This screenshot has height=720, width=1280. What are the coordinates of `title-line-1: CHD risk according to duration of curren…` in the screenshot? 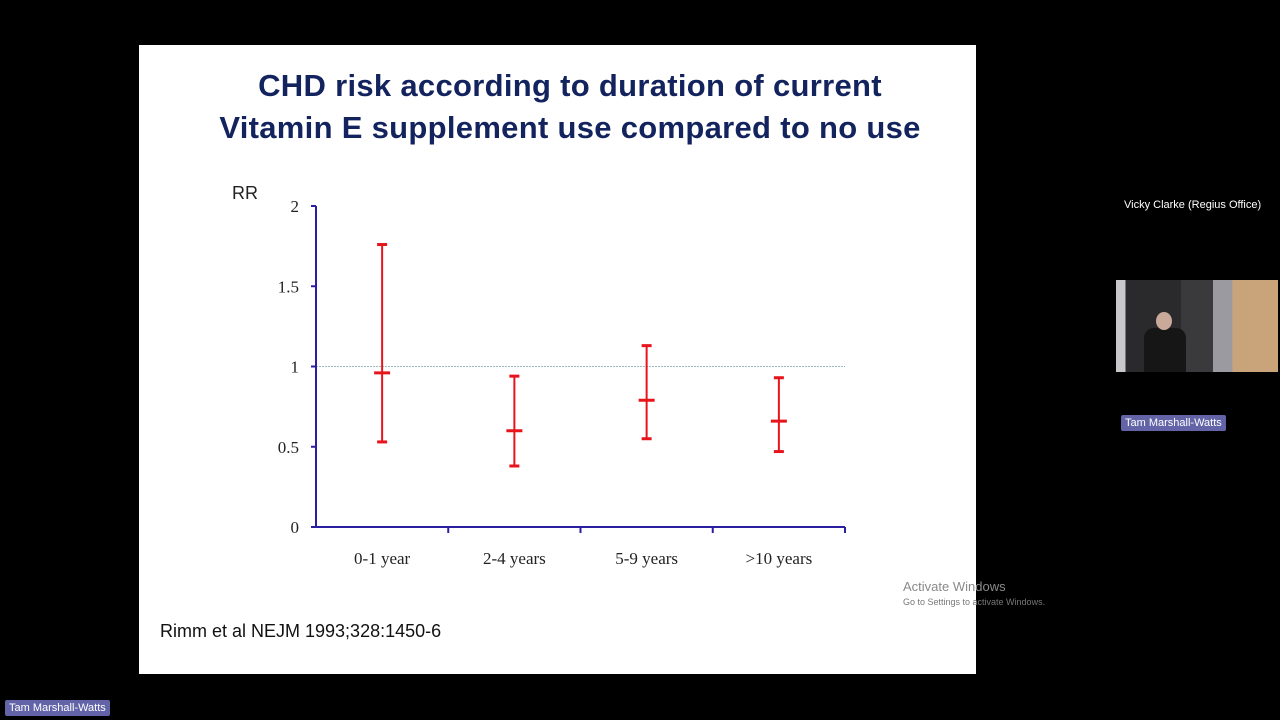 It's located at (570, 85).